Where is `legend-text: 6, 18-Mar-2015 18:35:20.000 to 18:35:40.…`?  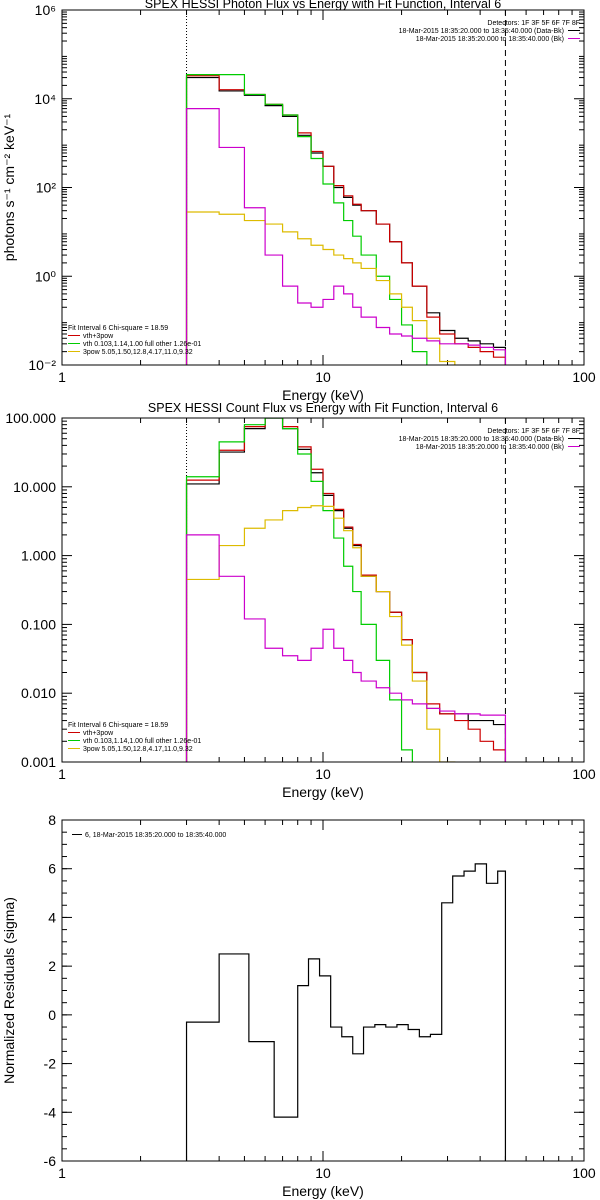 legend-text: 6, 18-Mar-2015 18:35:20.000 to 18:35:40.… is located at coordinates (155, 835).